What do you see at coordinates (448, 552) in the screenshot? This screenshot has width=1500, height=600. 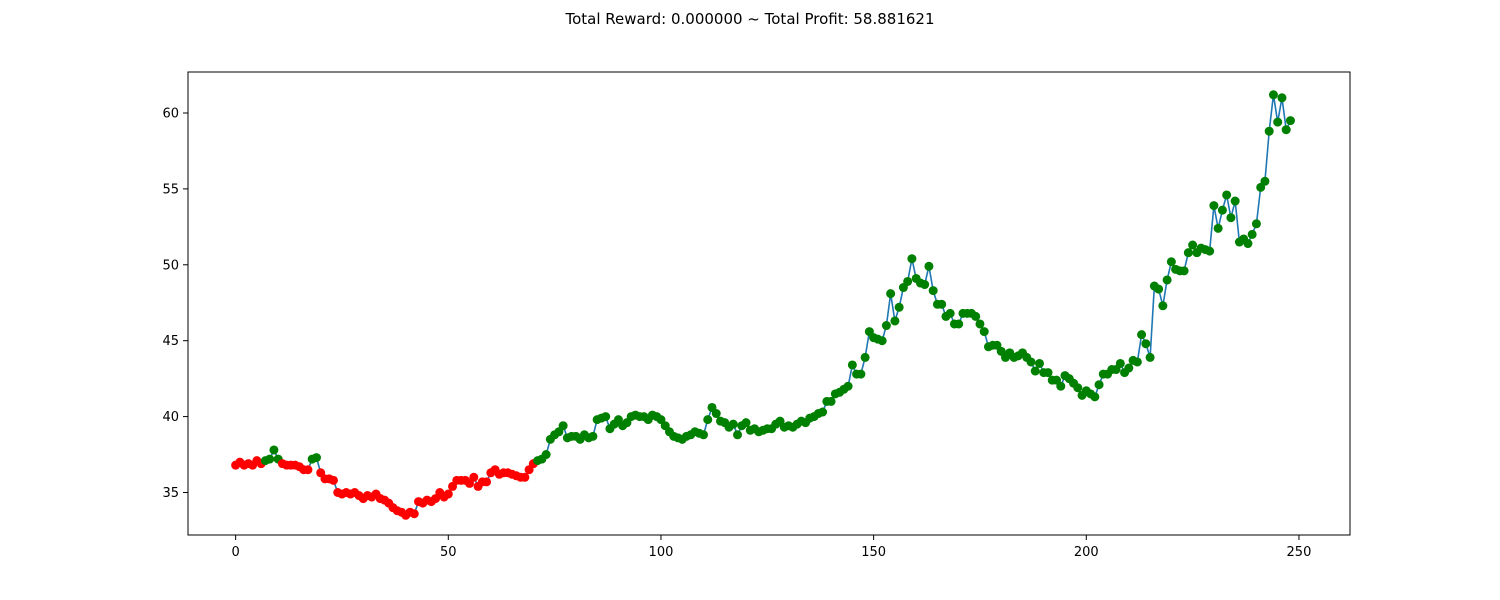 I see `x-tick-label: 50` at bounding box center [448, 552].